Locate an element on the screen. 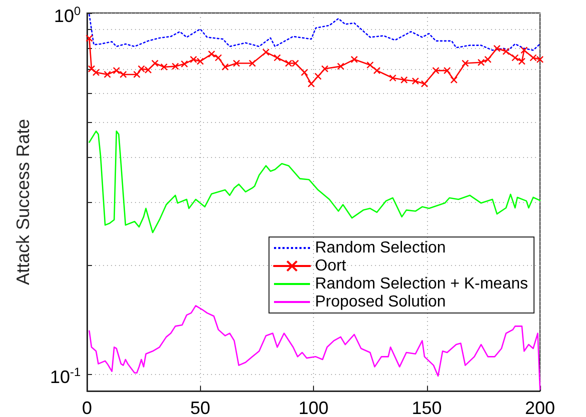 Image resolution: width=586 pixels, height=417 pixels. legend-label: Random Selection + K-means is located at coordinates (421, 284).